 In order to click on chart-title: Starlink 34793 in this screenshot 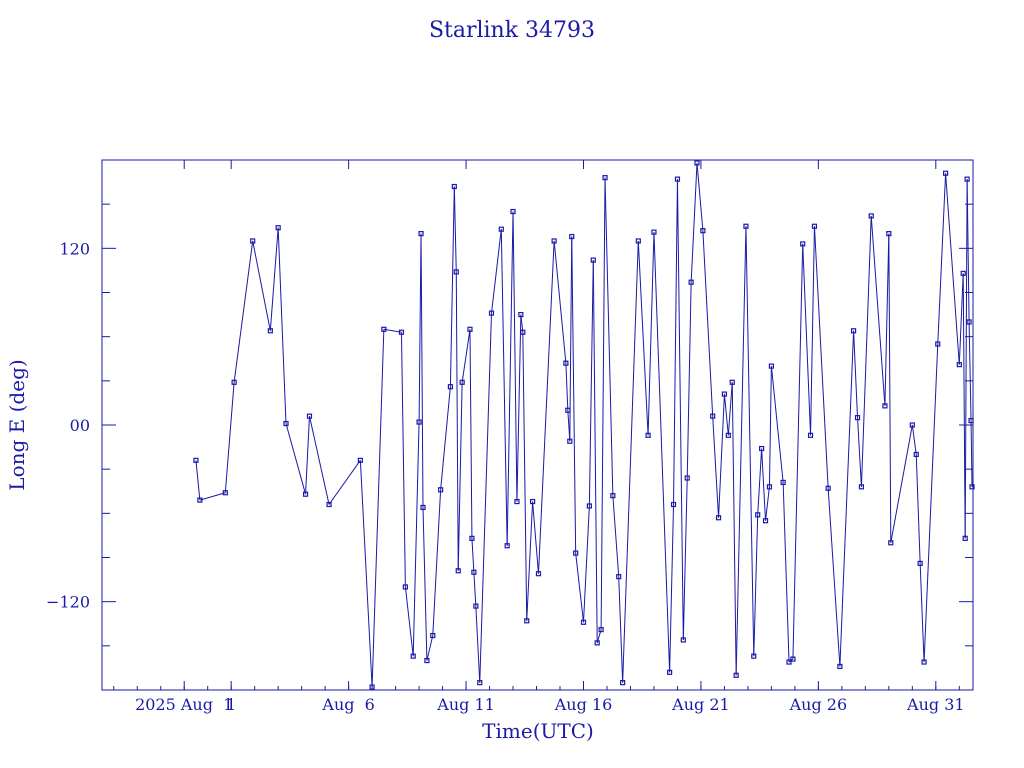, I will do `click(512, 30)`.